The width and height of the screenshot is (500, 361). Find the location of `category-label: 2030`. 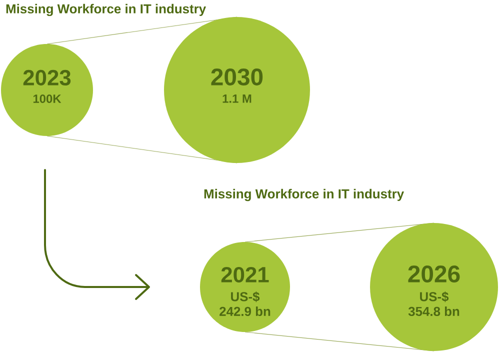

category-label: 2030 is located at coordinates (237, 77).